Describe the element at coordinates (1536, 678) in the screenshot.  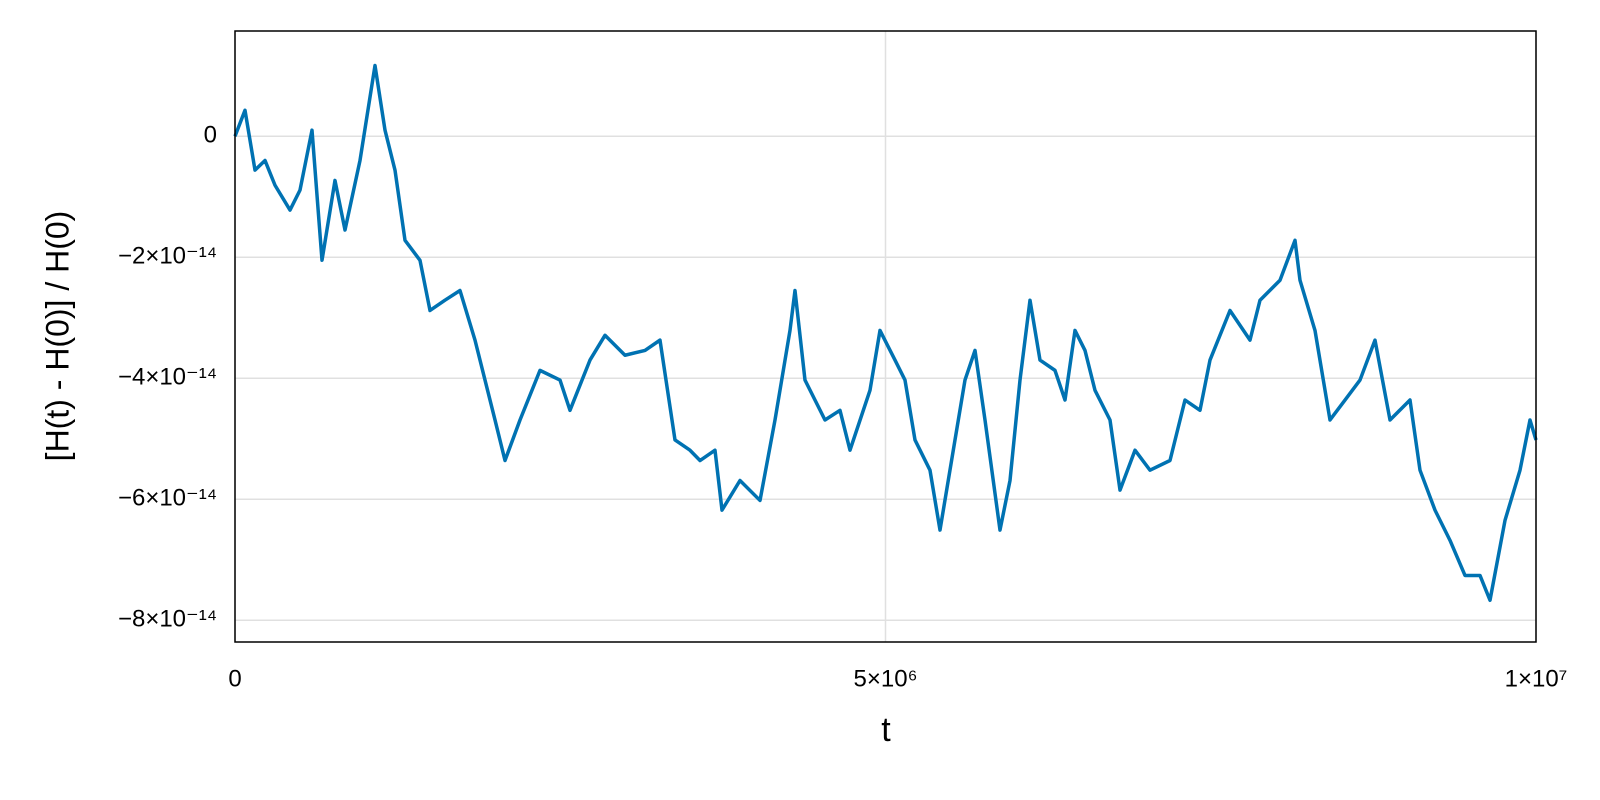
I see `x-tick-label: 1×10⁷` at that location.